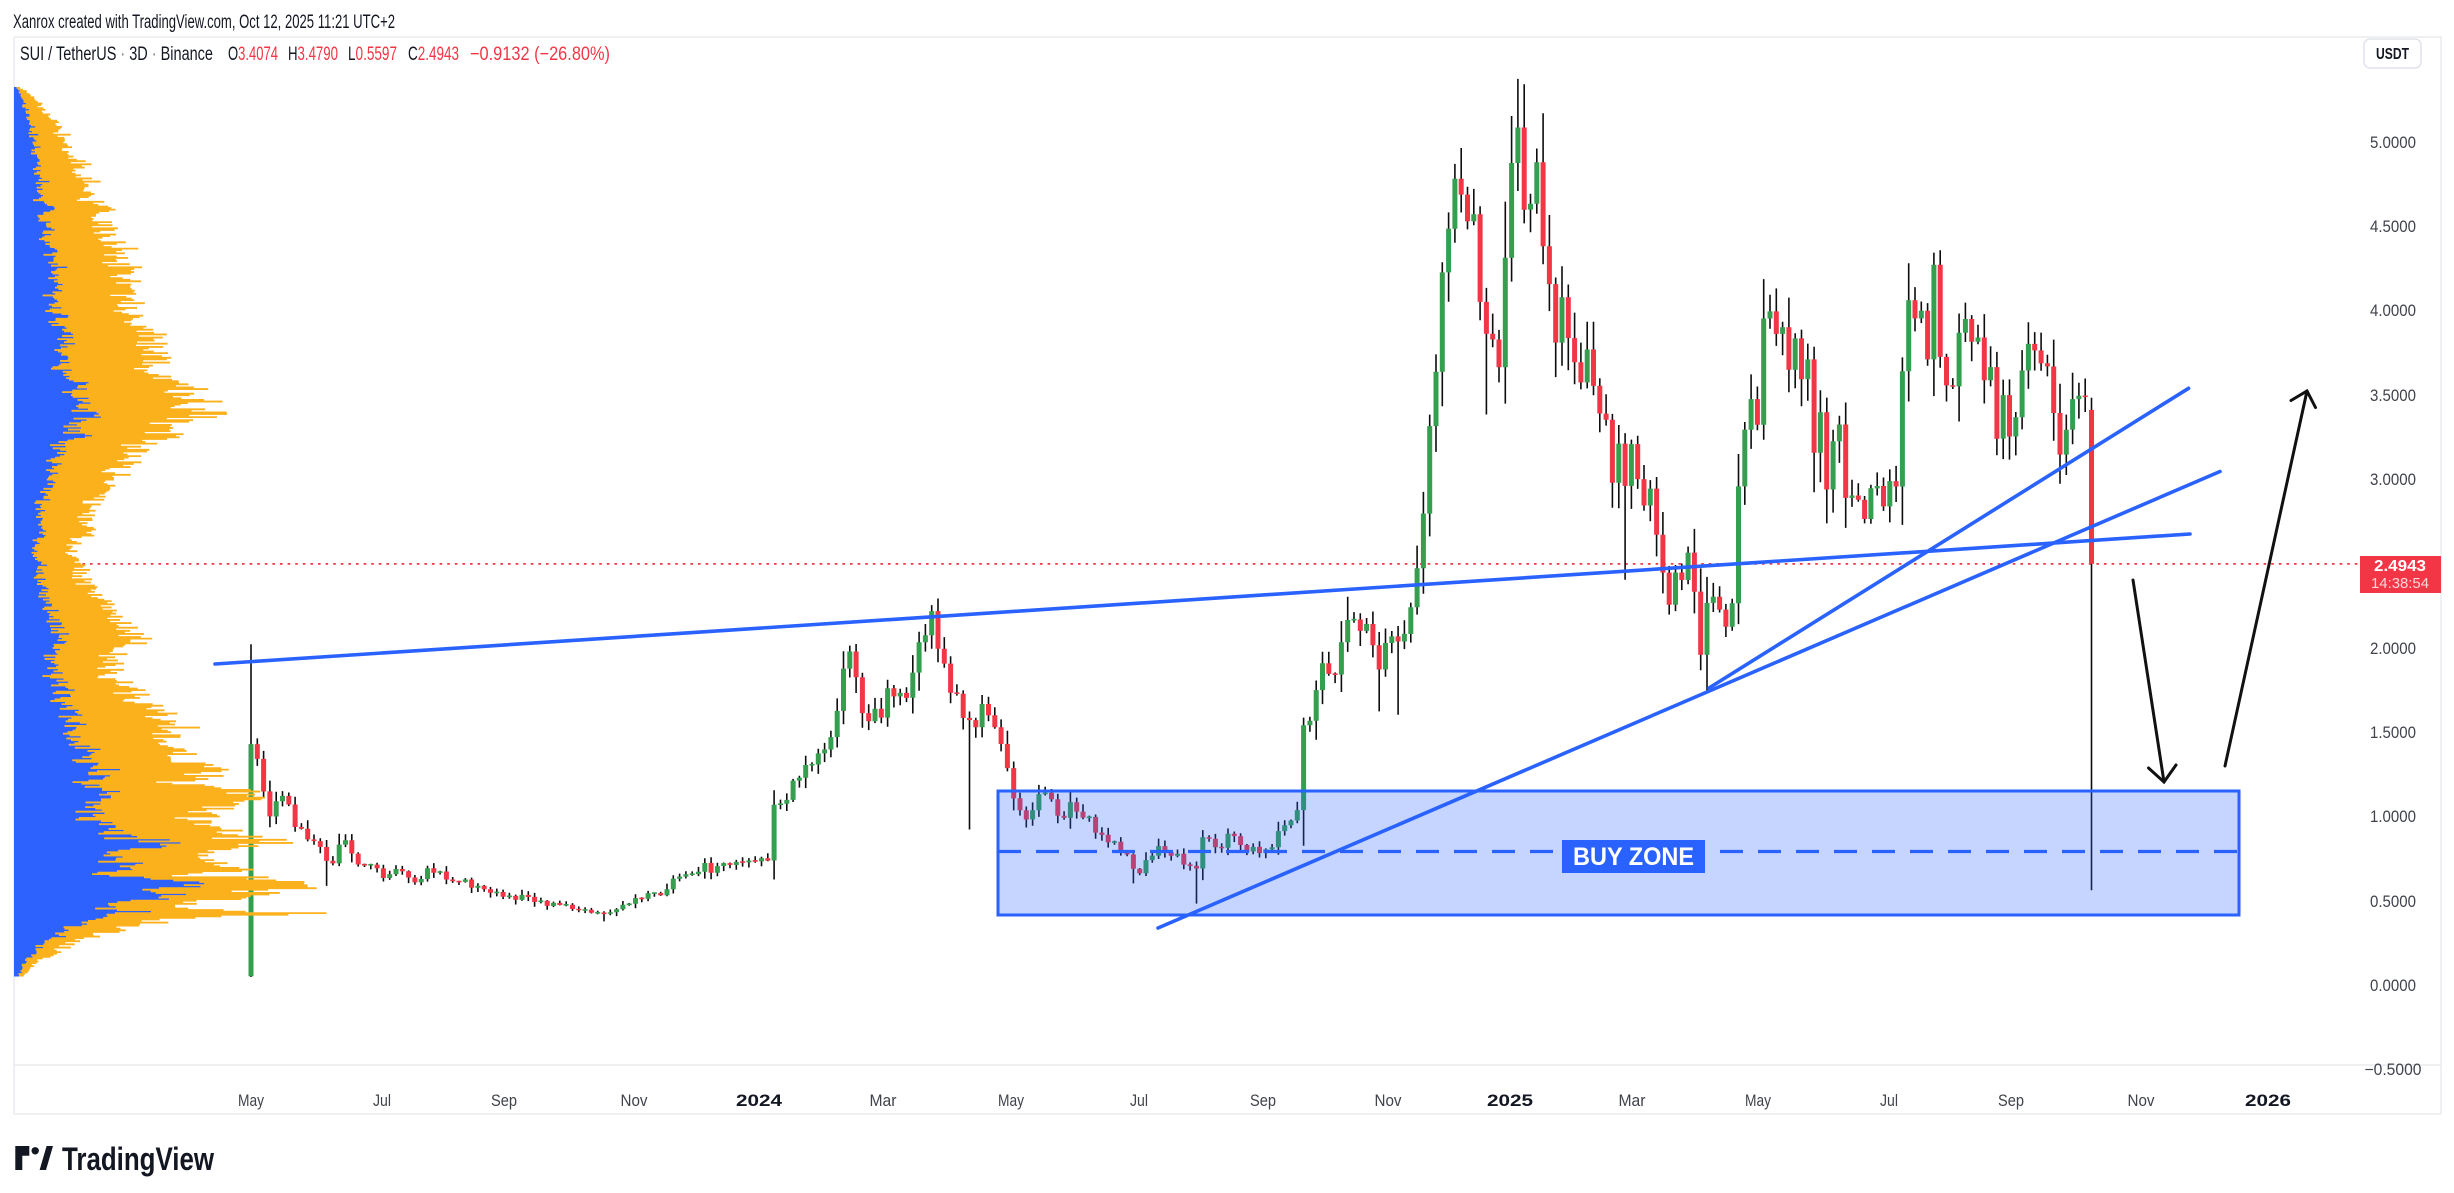 Image resolution: width=2454 pixels, height=1193 pixels. What do you see at coordinates (2393, 733) in the screenshot?
I see `svg-text: 1.5000` at bounding box center [2393, 733].